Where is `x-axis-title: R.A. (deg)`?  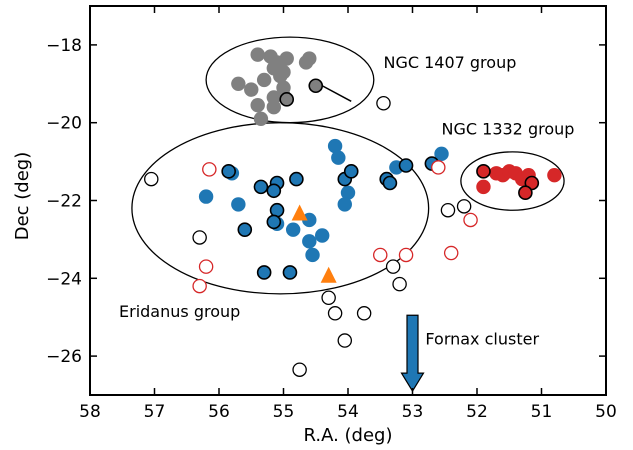 x-axis-title: R.A. (deg) is located at coordinates (348, 435).